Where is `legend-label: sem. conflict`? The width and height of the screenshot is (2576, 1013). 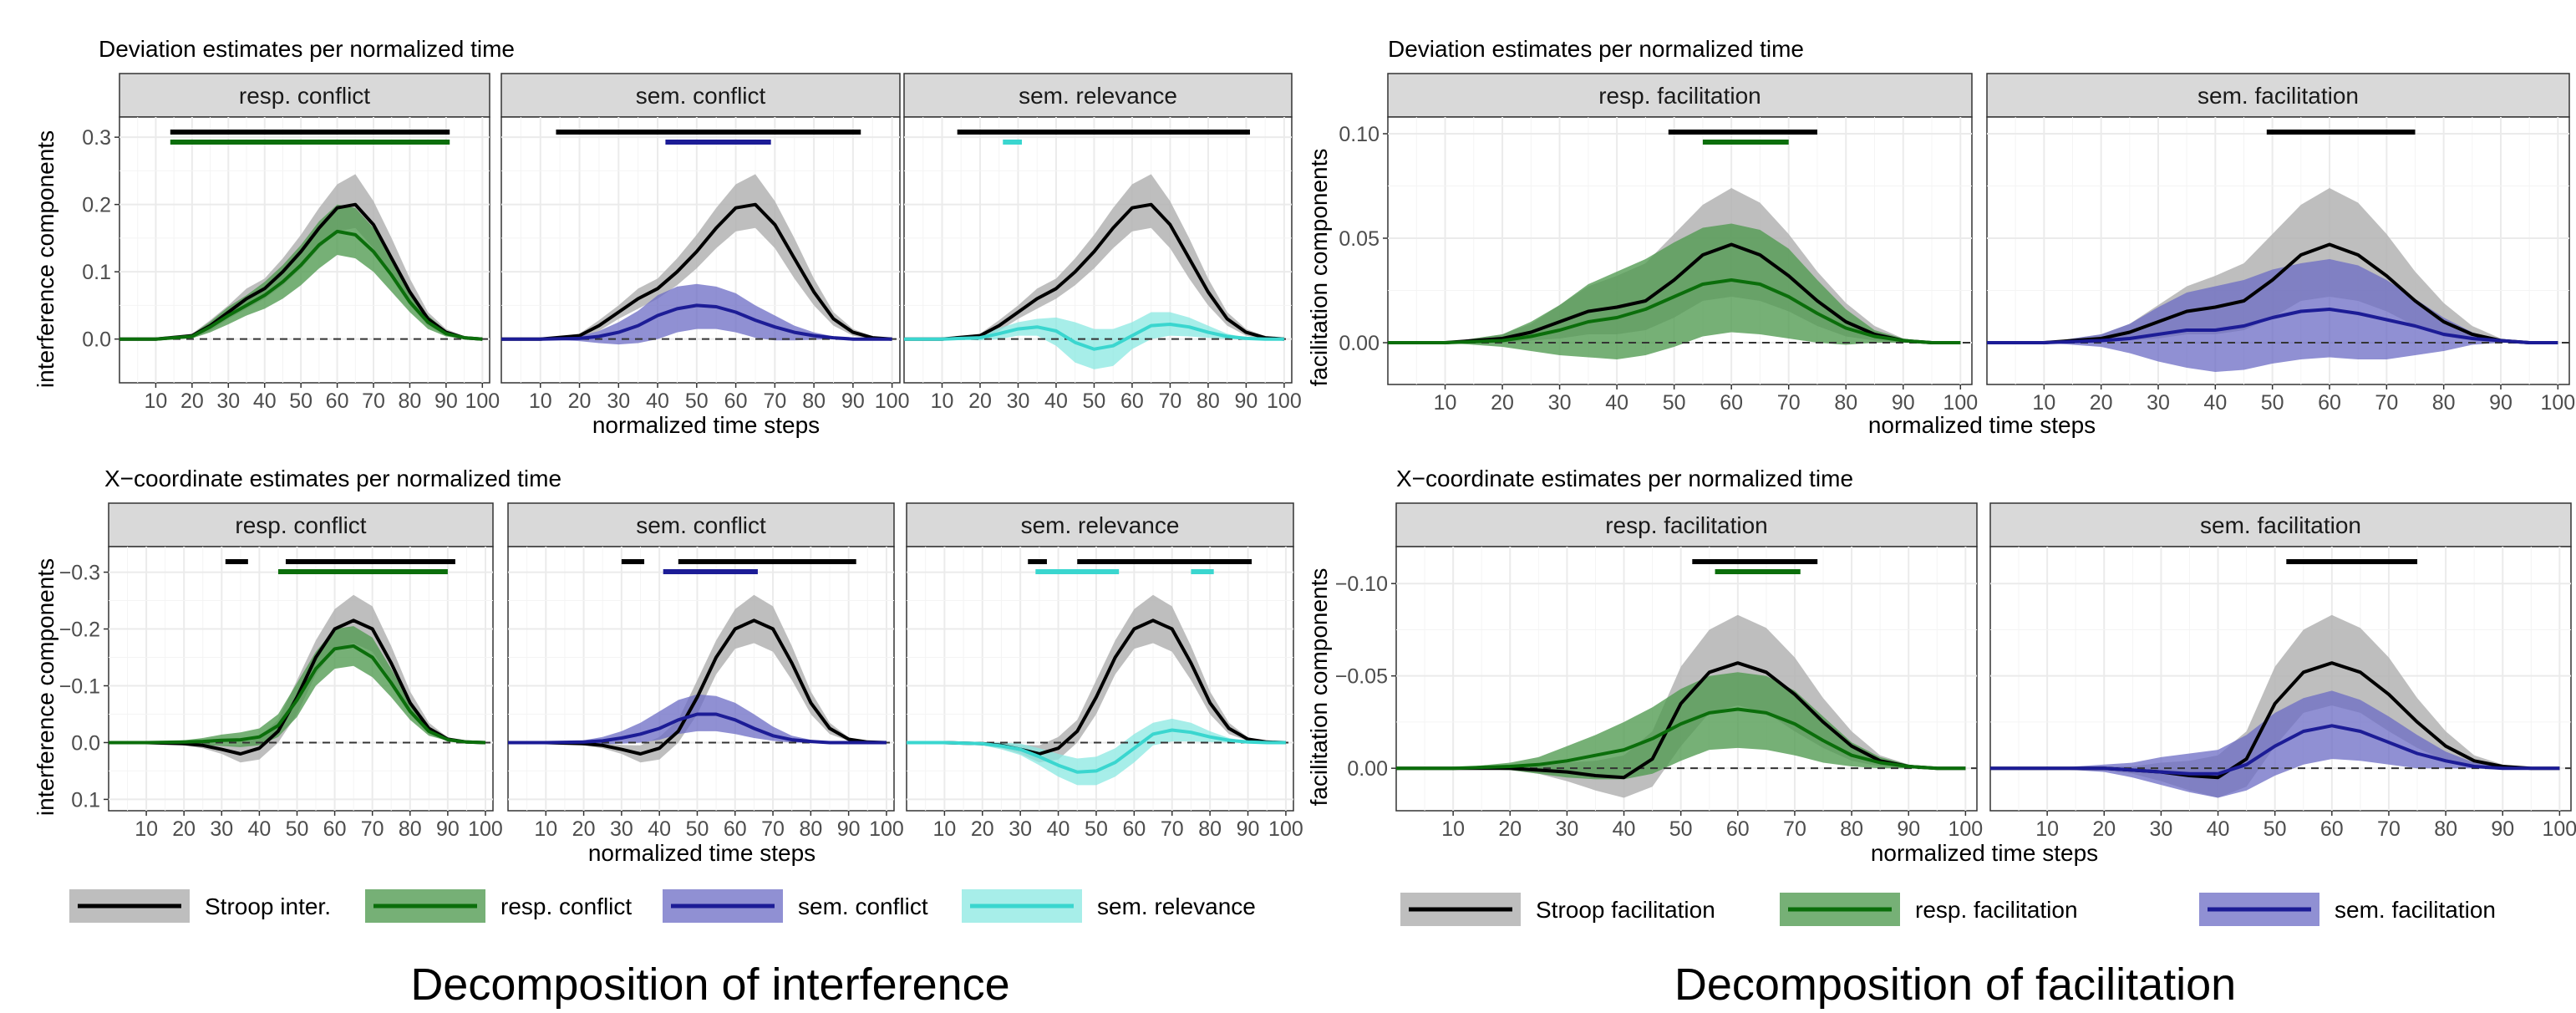 legend-label: sem. conflict is located at coordinates (863, 906).